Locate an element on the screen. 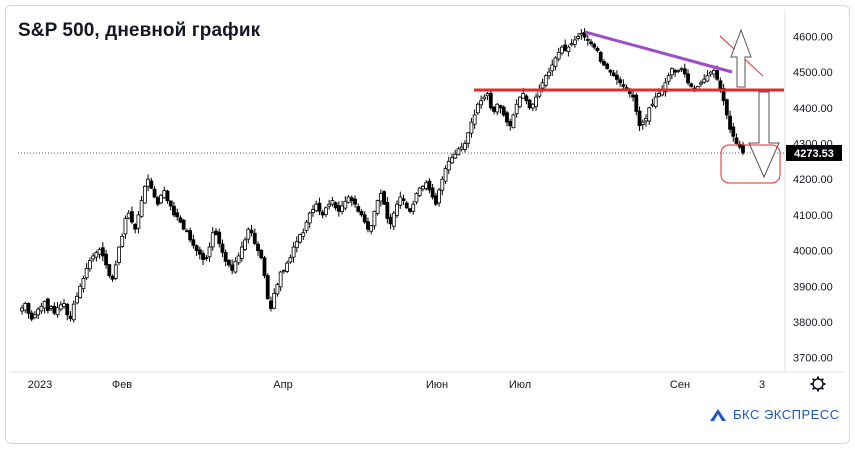 The image size is (855, 449). x-tick-label: Сен is located at coordinates (680, 385).